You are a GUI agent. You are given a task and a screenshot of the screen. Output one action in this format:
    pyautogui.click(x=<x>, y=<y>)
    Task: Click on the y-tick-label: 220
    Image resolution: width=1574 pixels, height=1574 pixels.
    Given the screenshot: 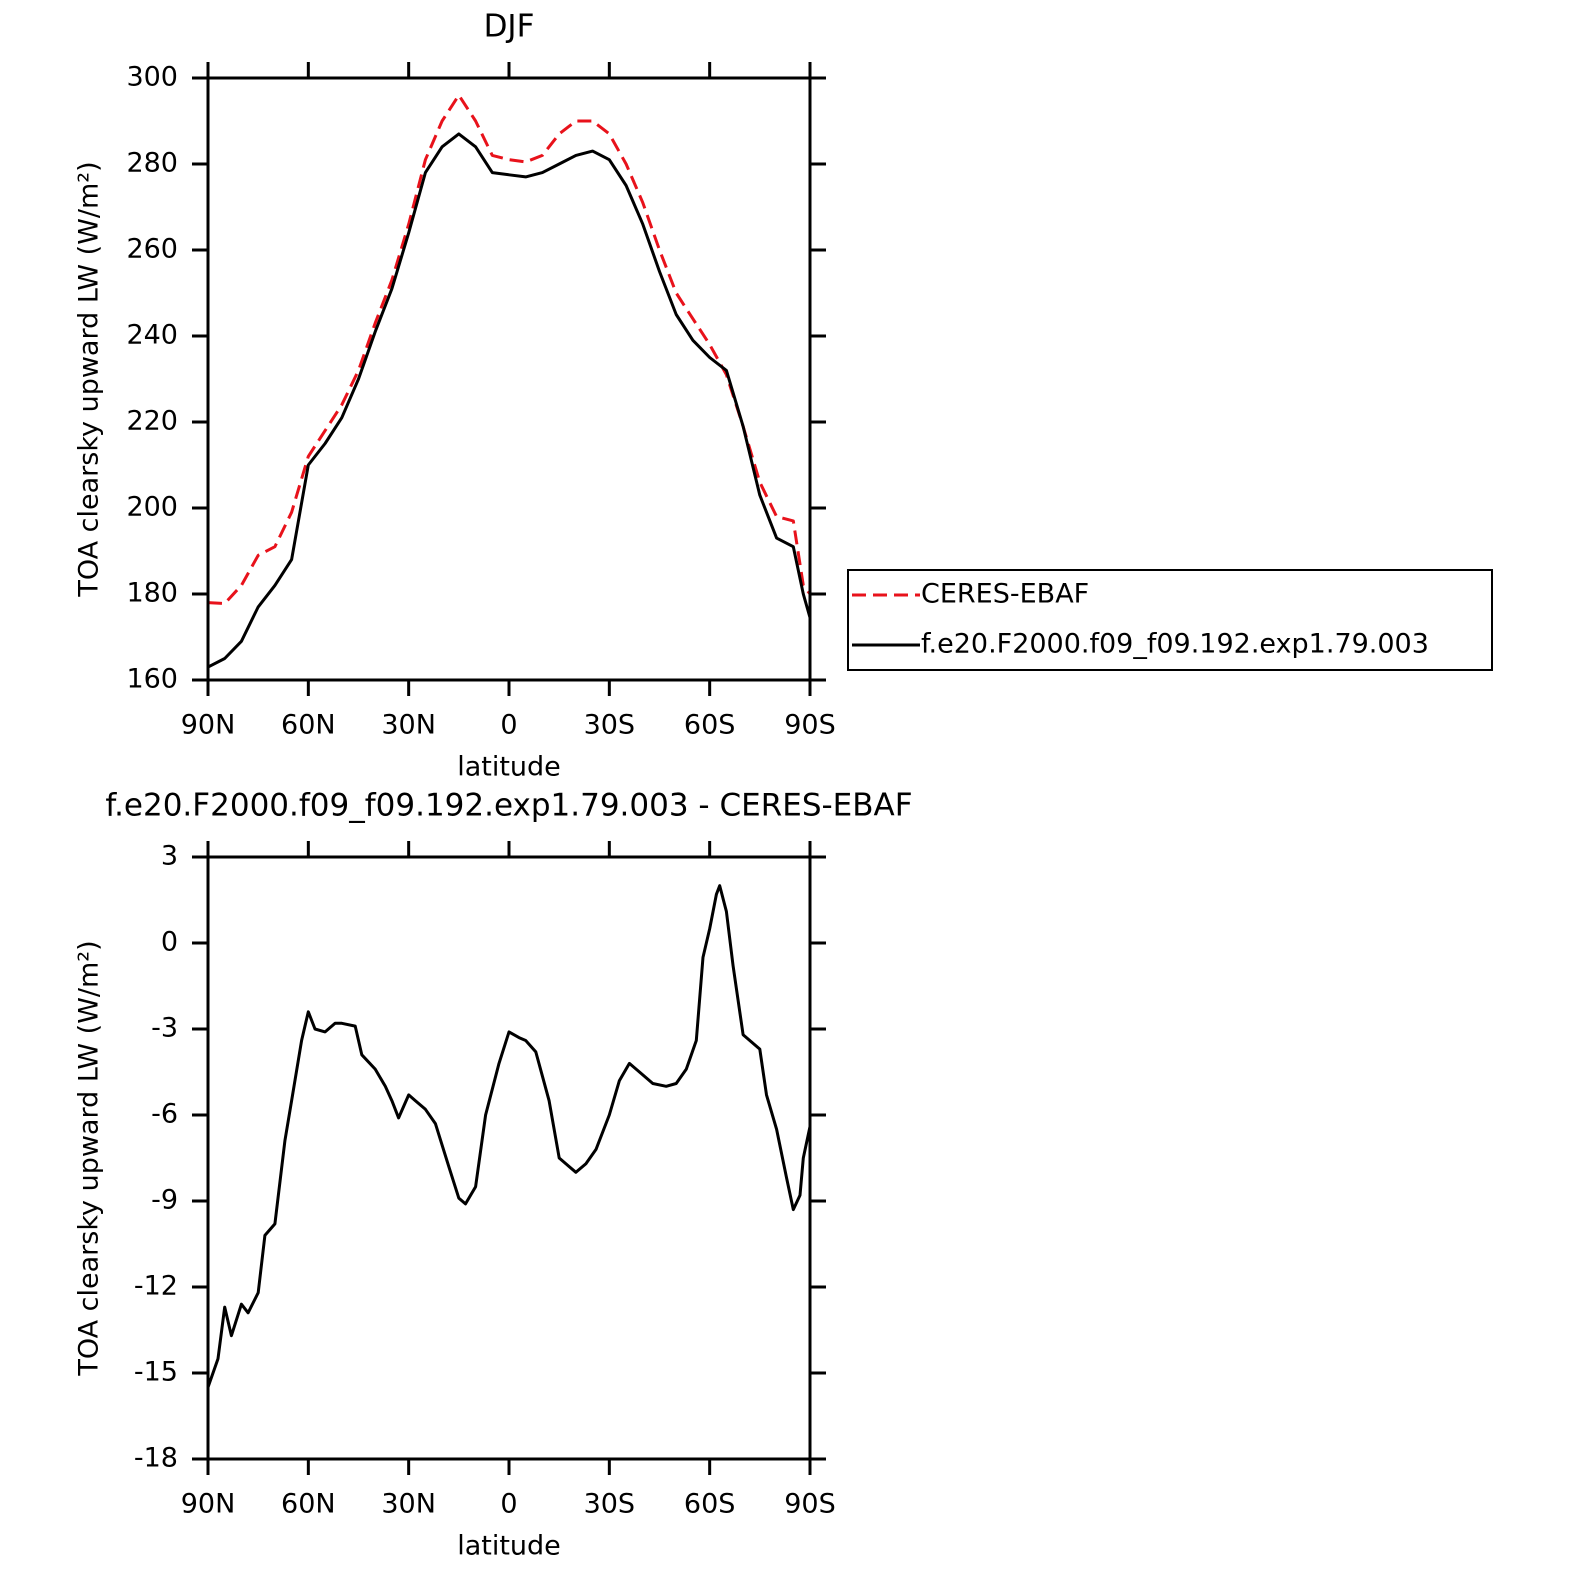 What is the action you would take?
    pyautogui.click(x=152, y=421)
    